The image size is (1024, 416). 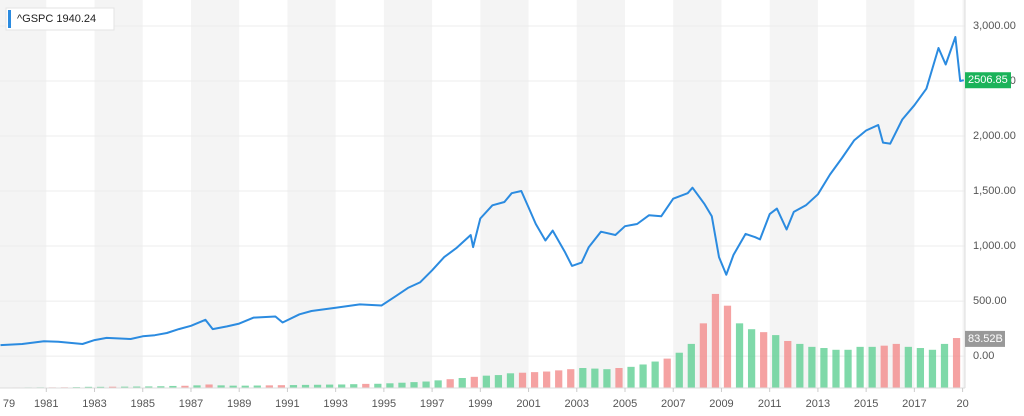 I want to click on legend-box, so click(x=60, y=19).